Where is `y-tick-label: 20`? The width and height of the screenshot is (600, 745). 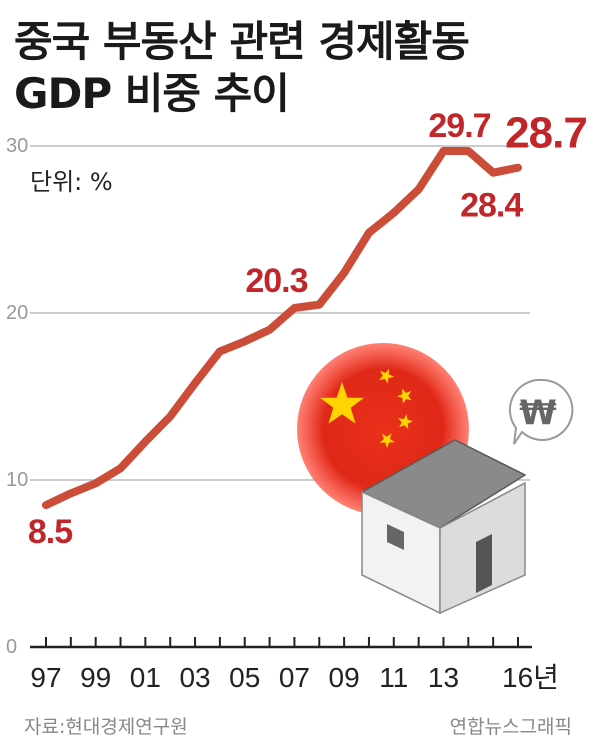 y-tick-label: 20 is located at coordinates (17, 313).